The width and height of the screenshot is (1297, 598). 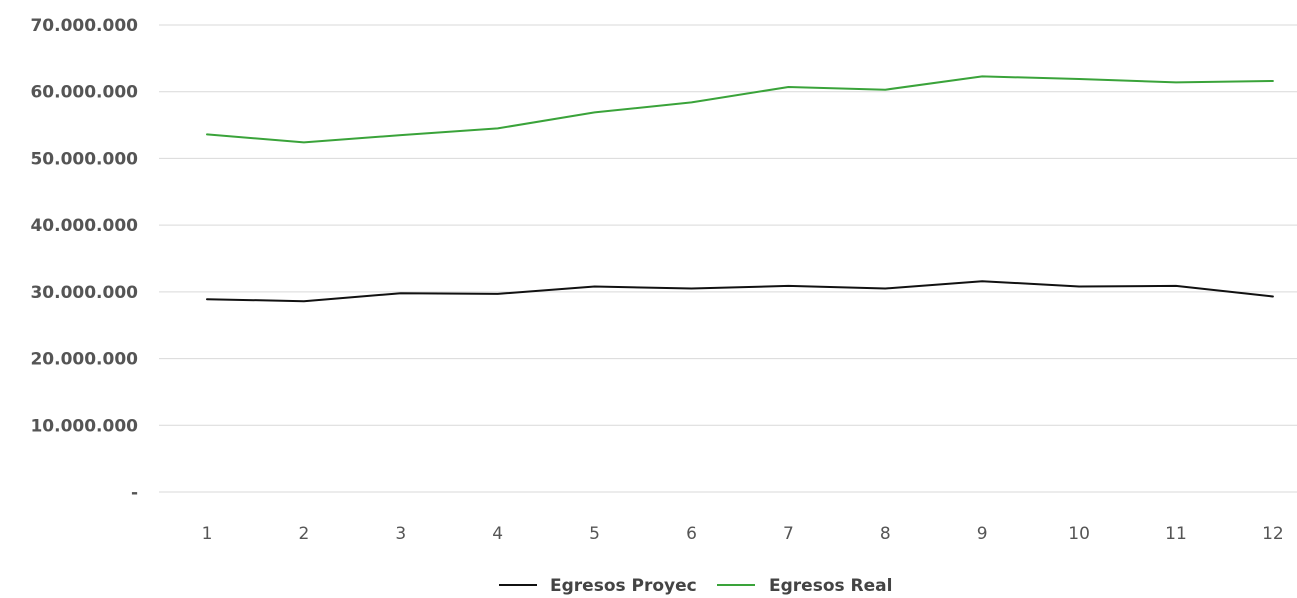 What do you see at coordinates (84, 226) in the screenshot?
I see `y-tick-label: 40.000.000` at bounding box center [84, 226].